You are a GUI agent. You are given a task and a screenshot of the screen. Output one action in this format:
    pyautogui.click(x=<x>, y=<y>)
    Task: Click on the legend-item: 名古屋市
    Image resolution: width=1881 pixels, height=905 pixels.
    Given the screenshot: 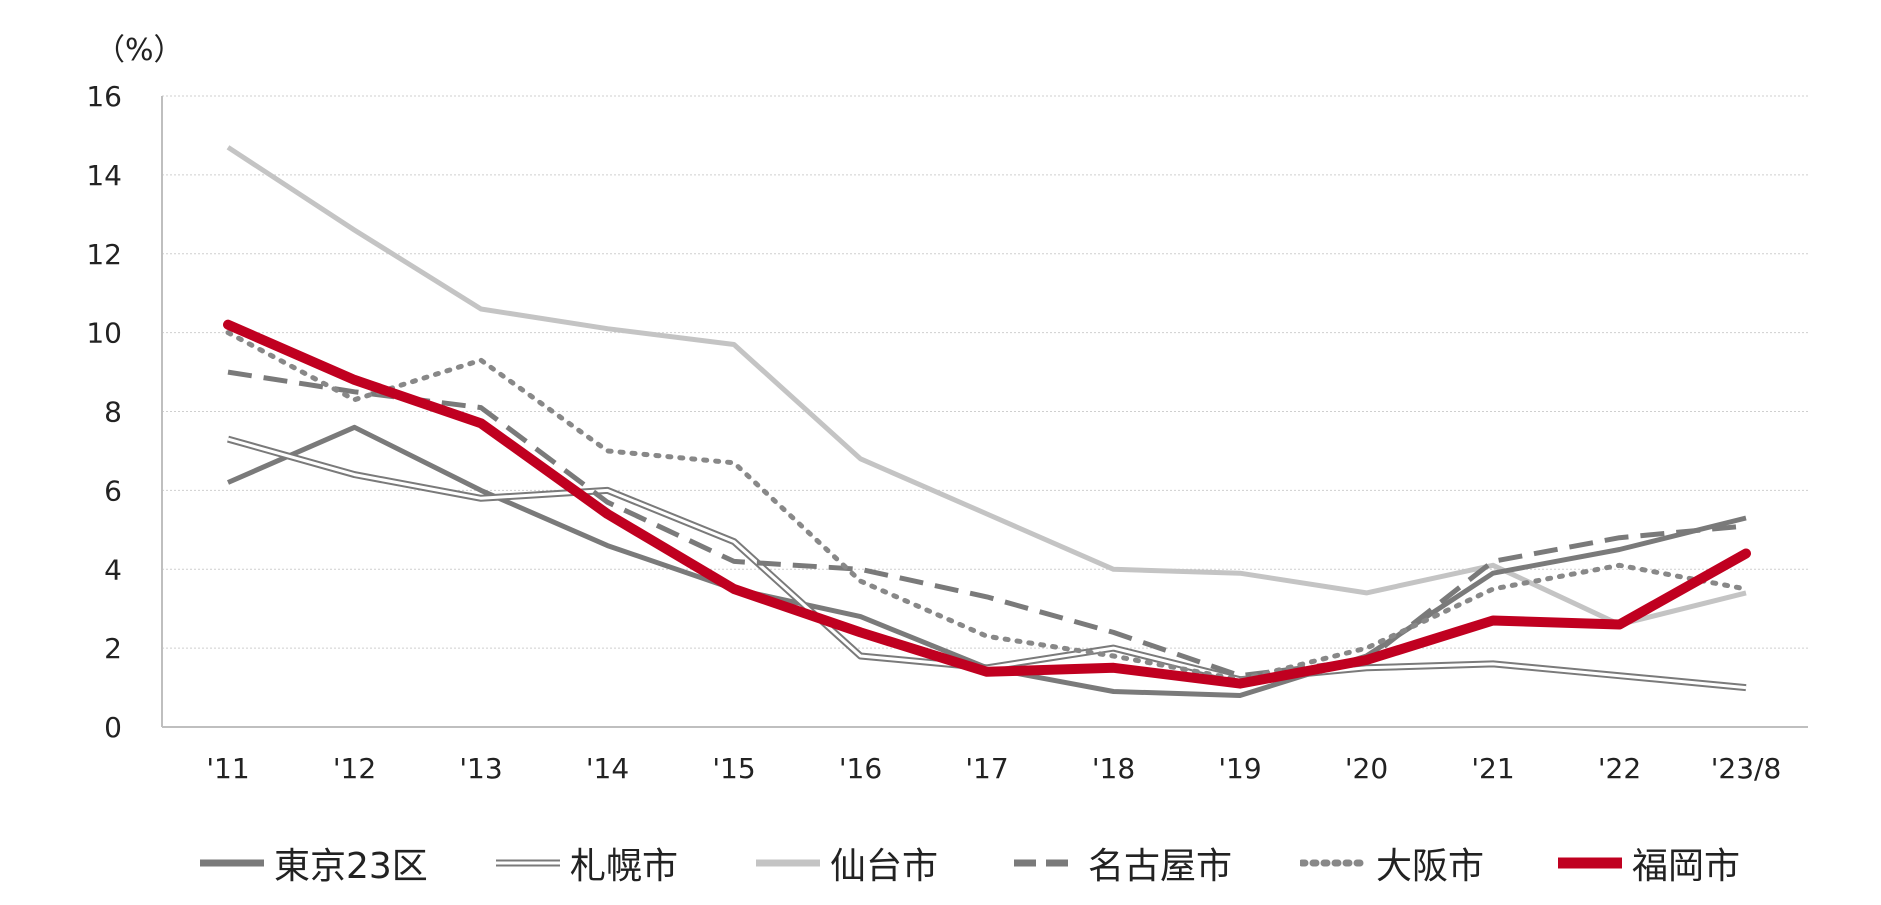 What is the action you would take?
    pyautogui.click(x=1122, y=863)
    